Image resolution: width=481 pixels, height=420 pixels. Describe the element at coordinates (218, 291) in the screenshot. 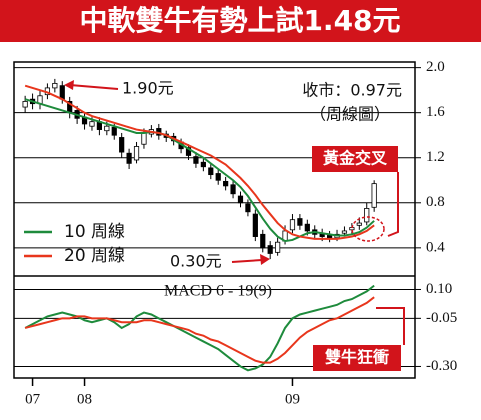

I see `panel-title: MACD 6 - 19(9)` at that location.